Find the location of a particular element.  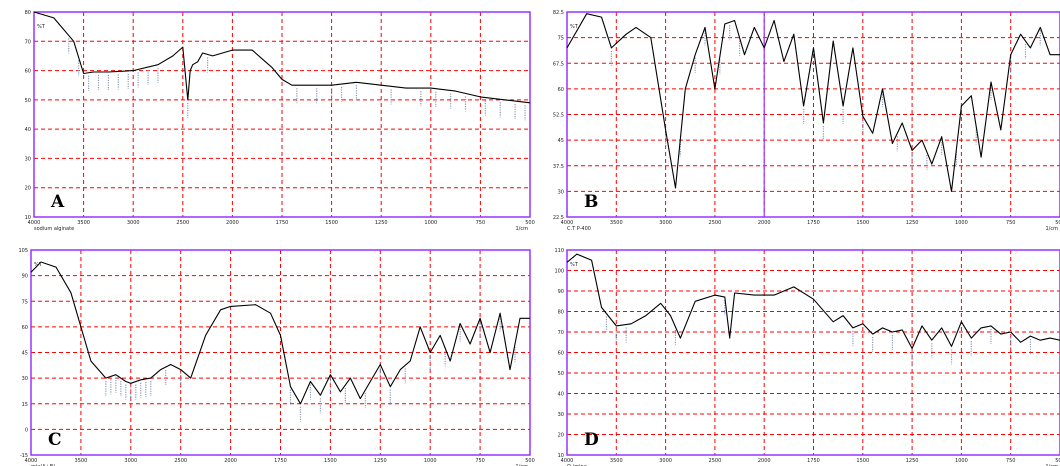

y-tick-label: 52.5 is located at coordinates (558, 116).